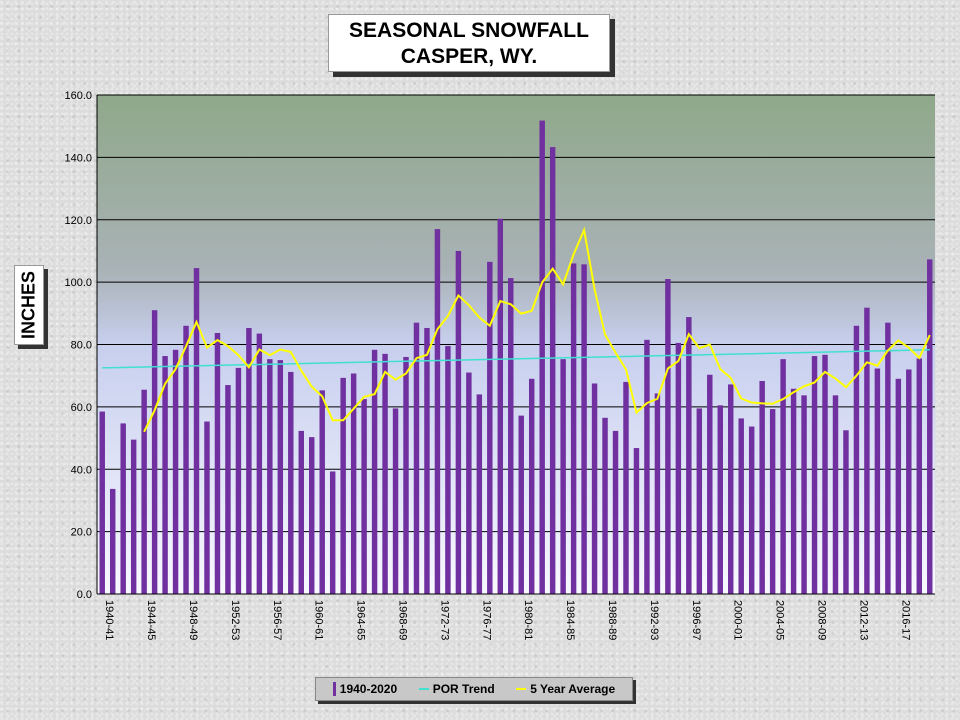 The height and width of the screenshot is (720, 960). What do you see at coordinates (81, 533) in the screenshot?
I see `y-tick-label: 20.0` at bounding box center [81, 533].